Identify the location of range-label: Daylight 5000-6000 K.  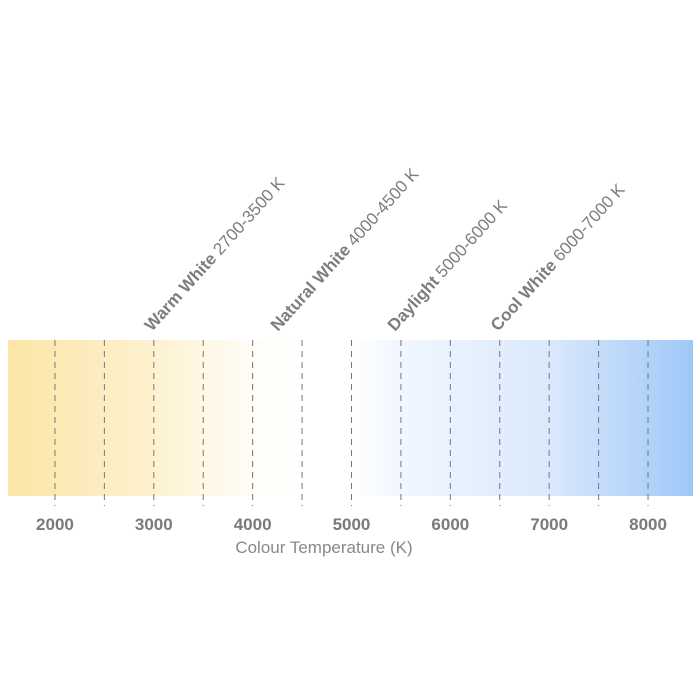
(448, 265).